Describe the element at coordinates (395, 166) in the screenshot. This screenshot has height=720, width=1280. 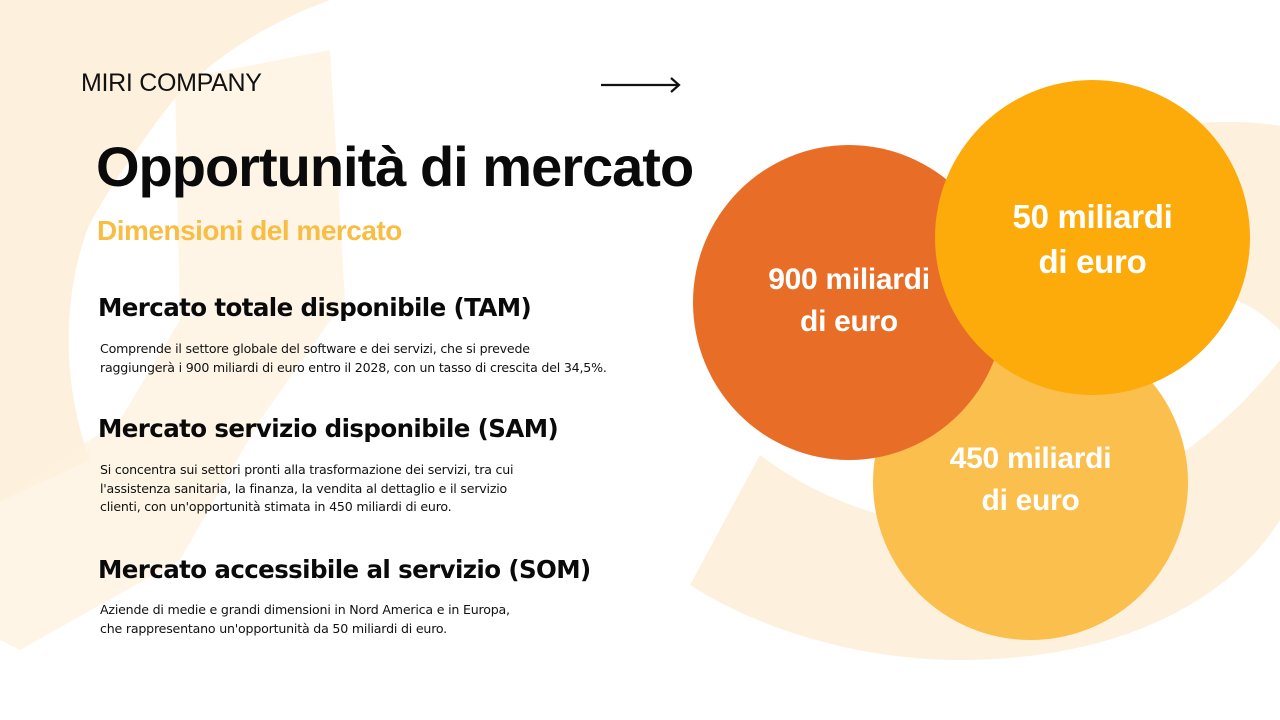
I see `page-title: Opportunità di mercato` at that location.